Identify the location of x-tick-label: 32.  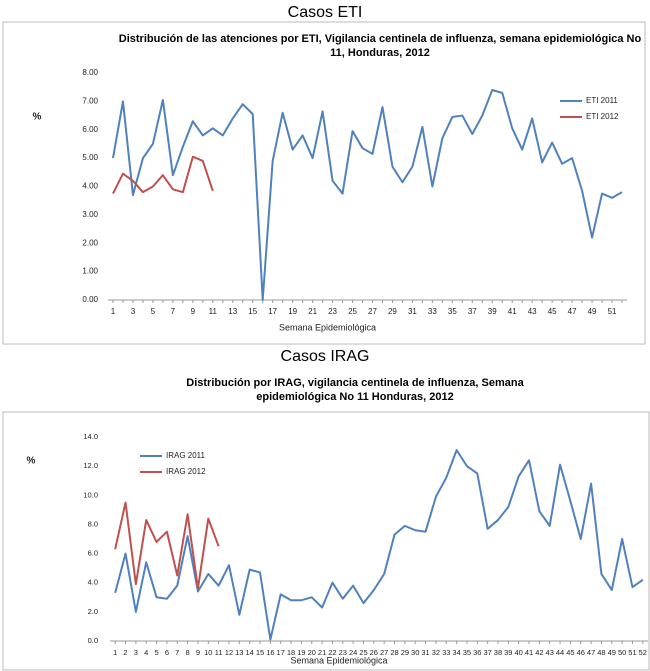
(436, 652).